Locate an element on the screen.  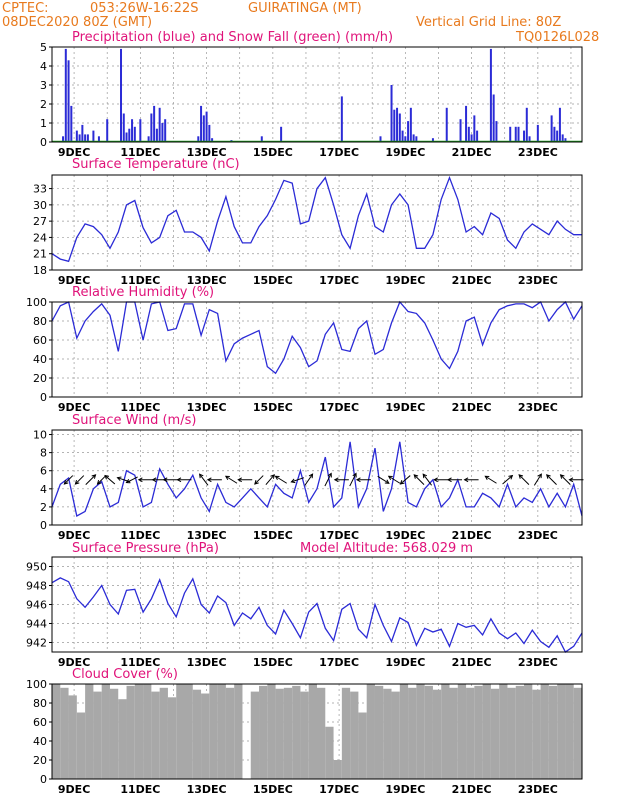
wind-xtick-label: 21DEC is located at coordinates (472, 535).